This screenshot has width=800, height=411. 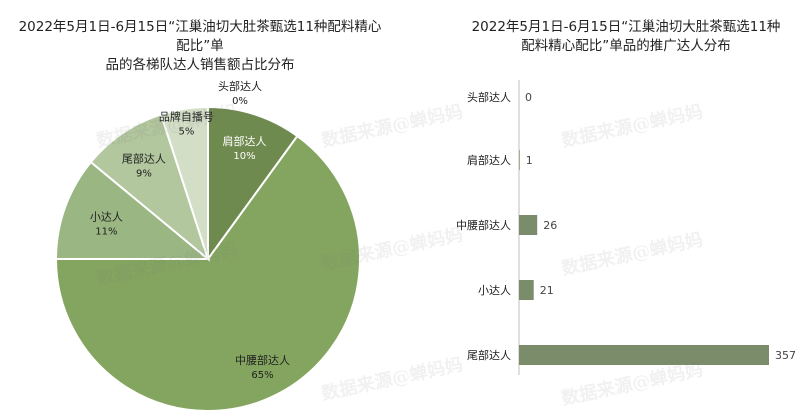 I want to click on bar-category-label: 肩部达人, so click(x=489, y=160).